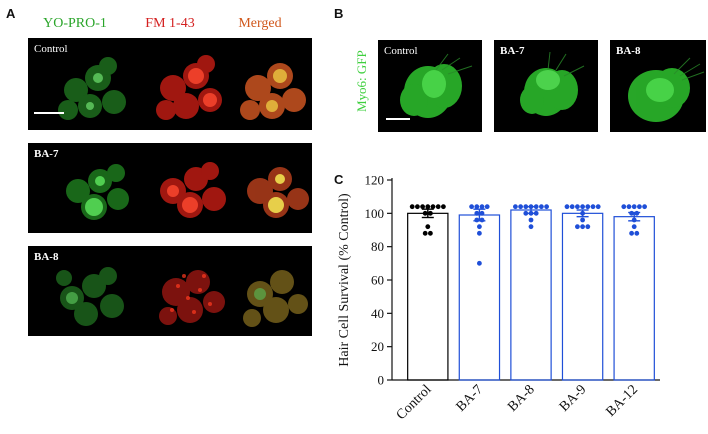 The image size is (708, 434). Describe the element at coordinates (622, 401) in the screenshot. I see `x-tick-label-BA-12: BA-12` at that location.